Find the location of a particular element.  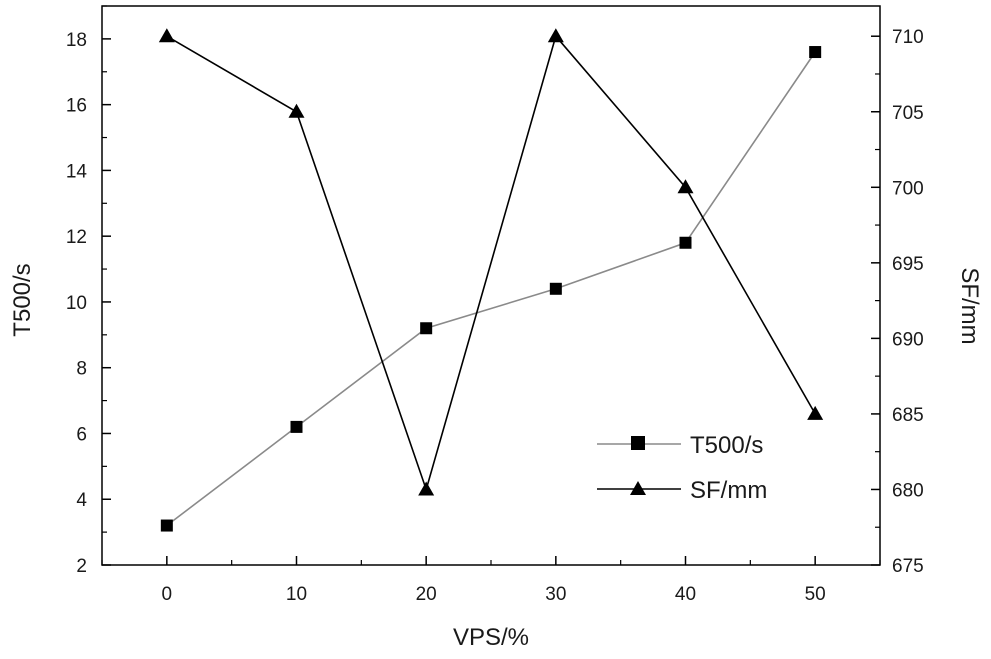

x-tick-label: 10 is located at coordinates (296, 594).